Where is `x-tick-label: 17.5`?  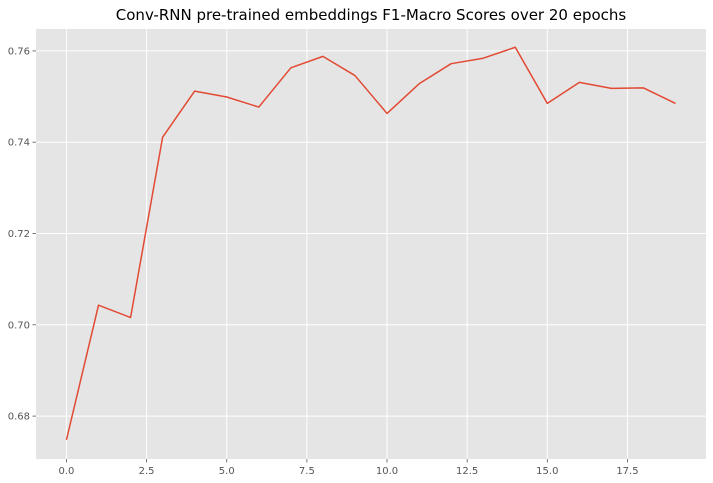
x-tick-label: 17.5 is located at coordinates (627, 471).